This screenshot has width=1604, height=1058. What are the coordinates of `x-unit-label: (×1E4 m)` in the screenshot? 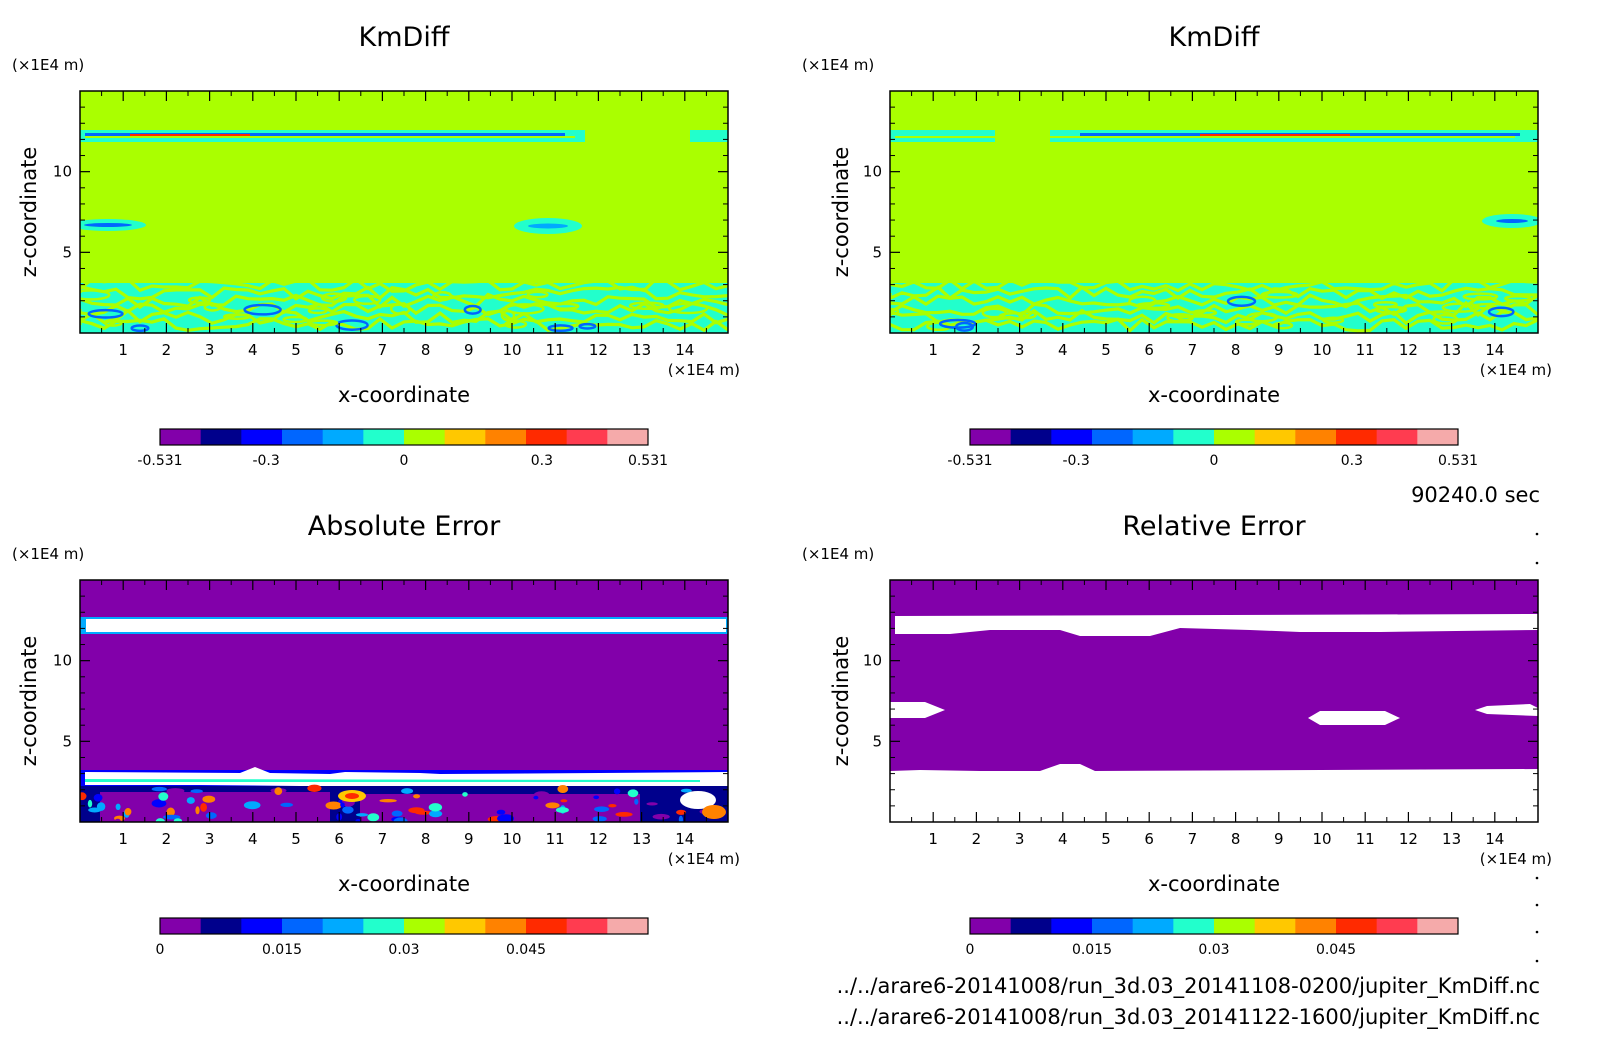 It's located at (704, 859).